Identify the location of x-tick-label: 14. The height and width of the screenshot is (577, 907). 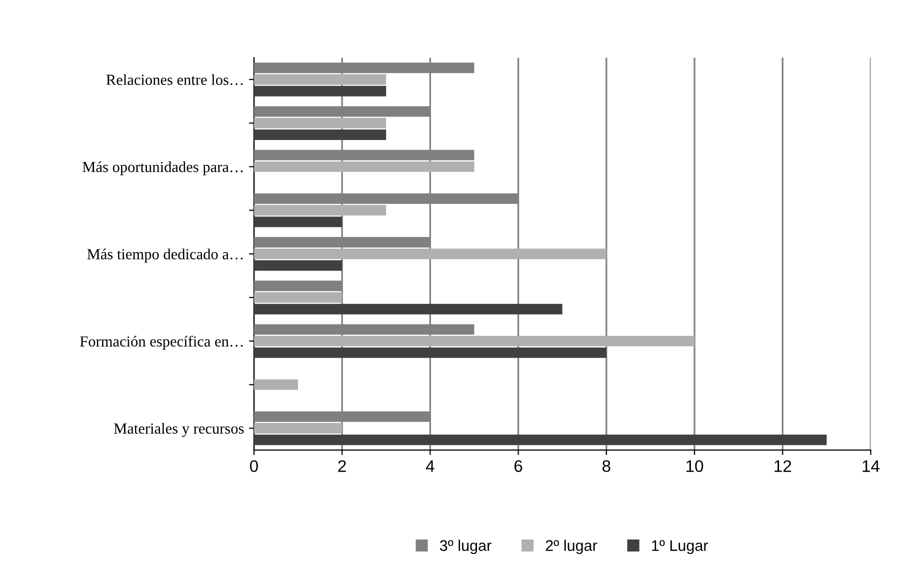
(871, 466).